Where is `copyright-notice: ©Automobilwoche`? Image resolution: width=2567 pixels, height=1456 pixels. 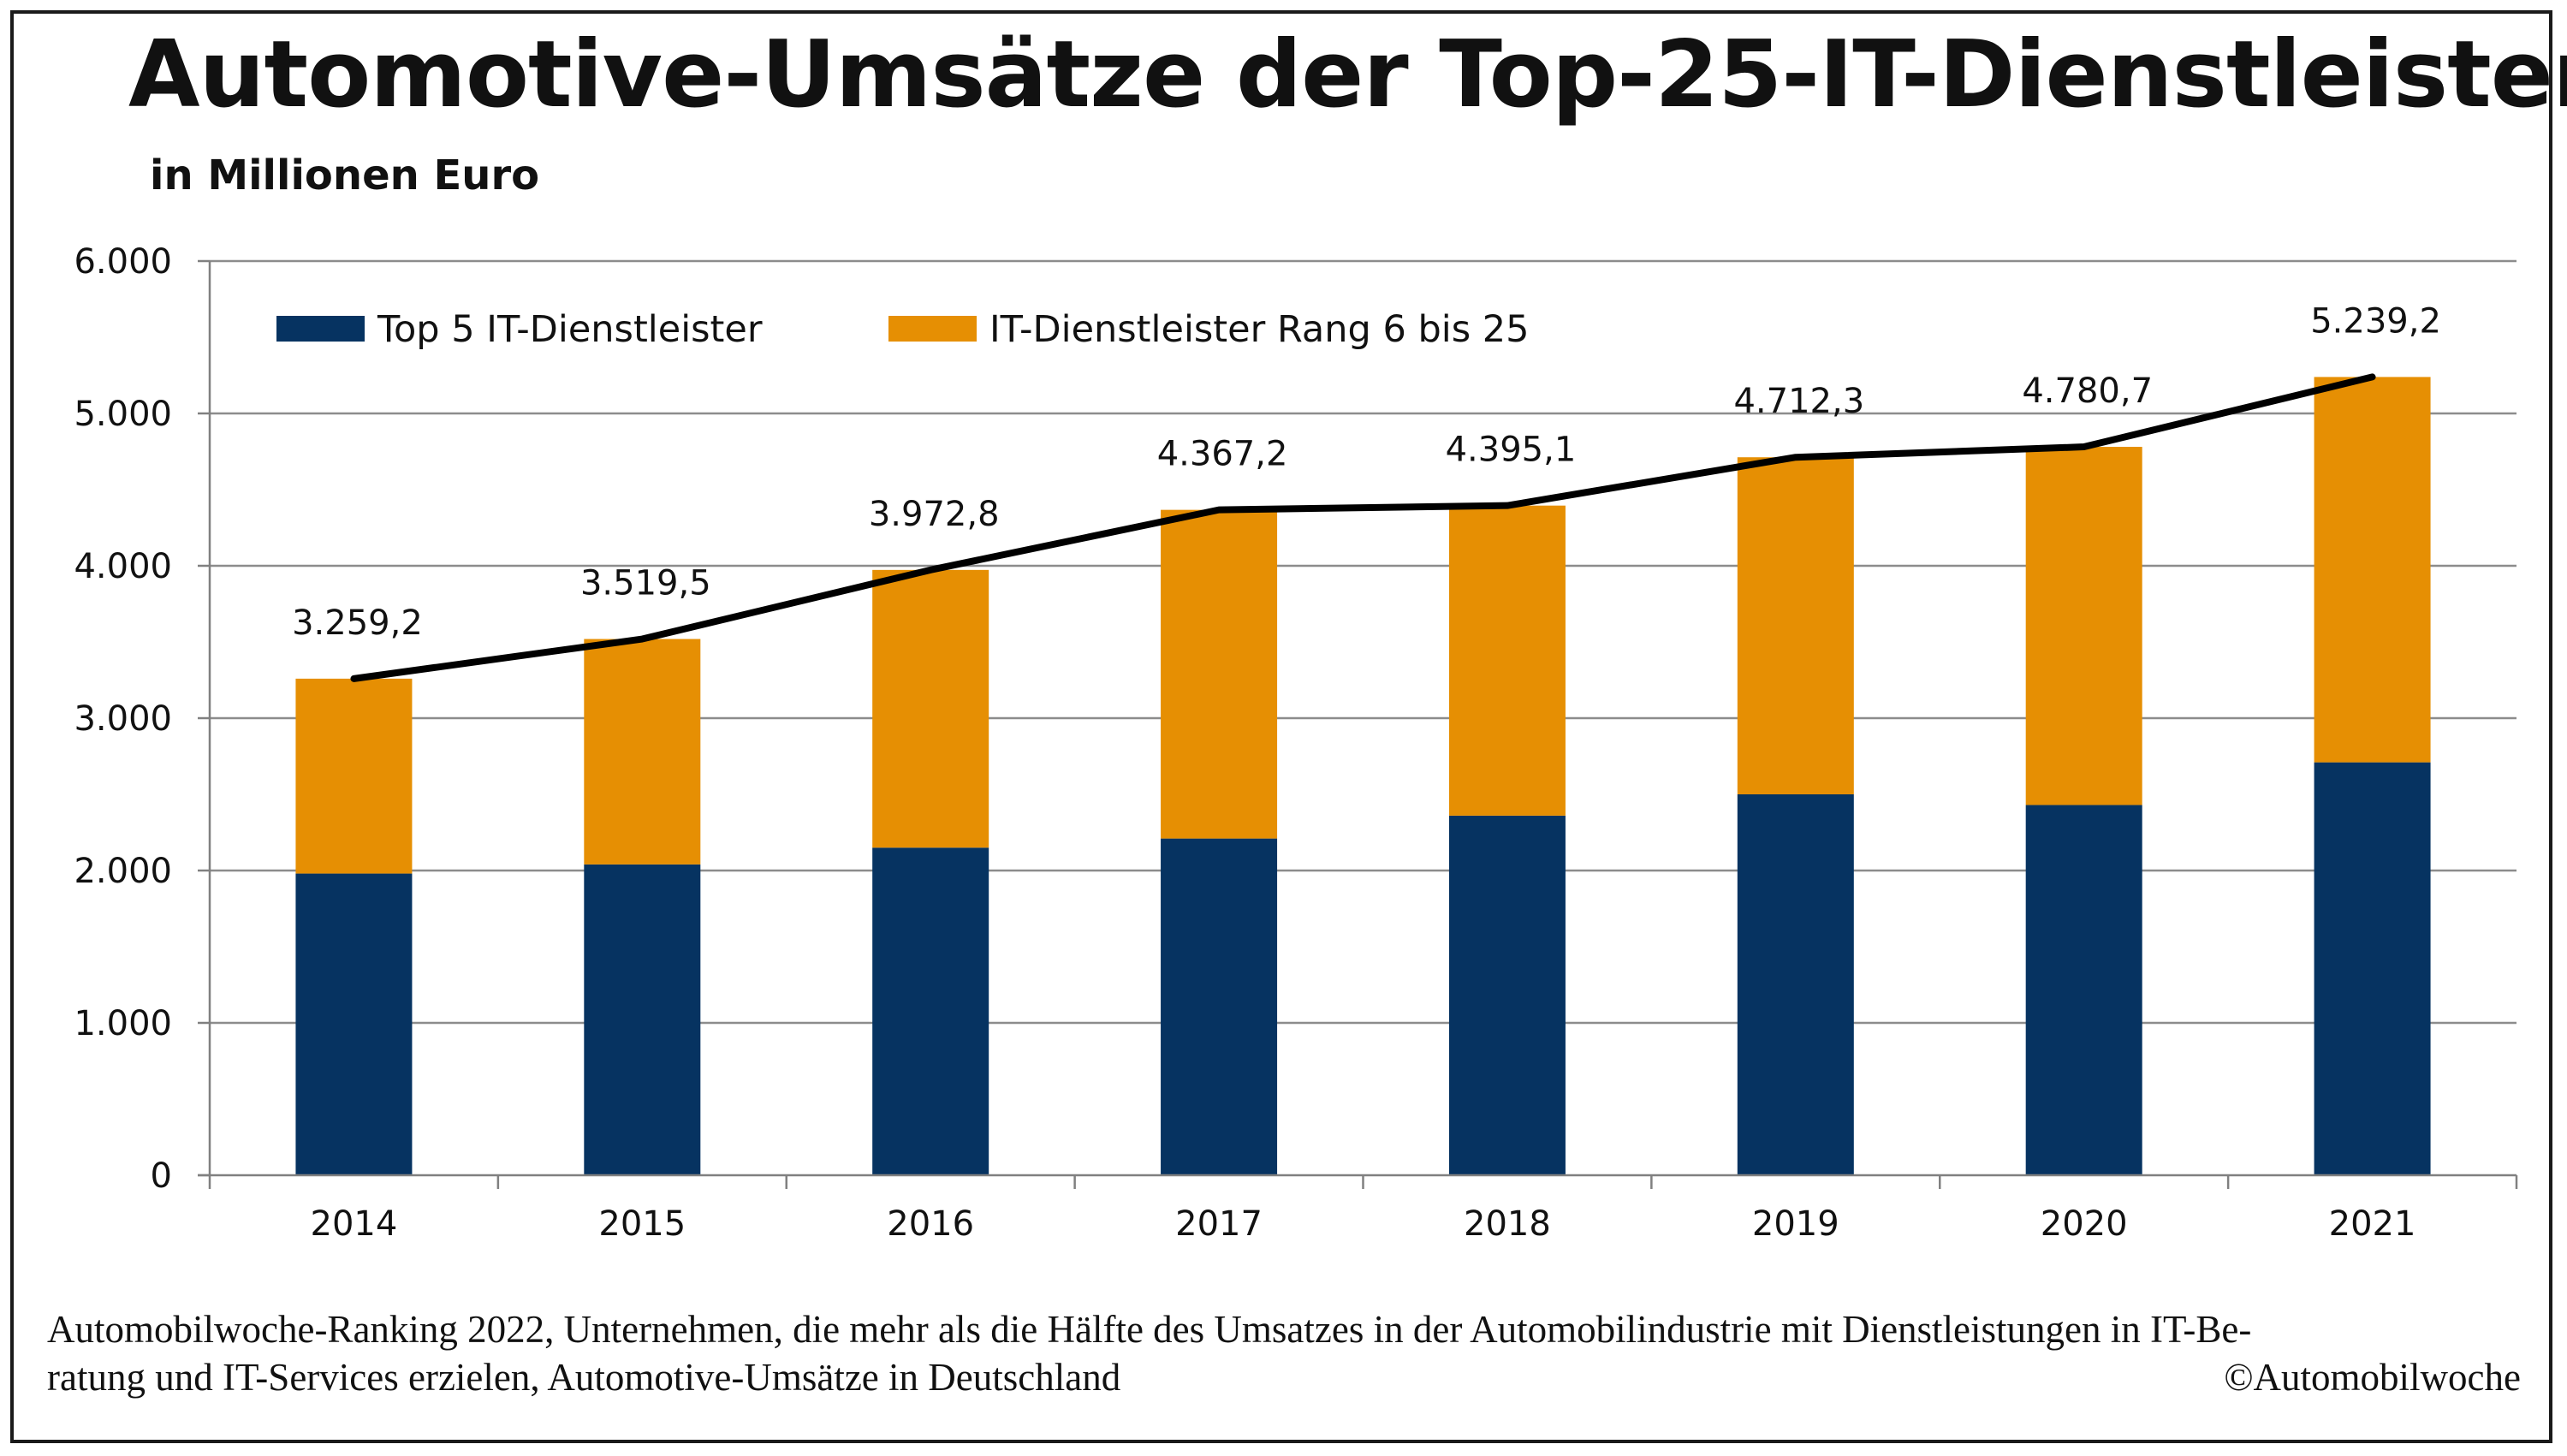
copyright-notice: ©Automobilwoche is located at coordinates (2373, 1377).